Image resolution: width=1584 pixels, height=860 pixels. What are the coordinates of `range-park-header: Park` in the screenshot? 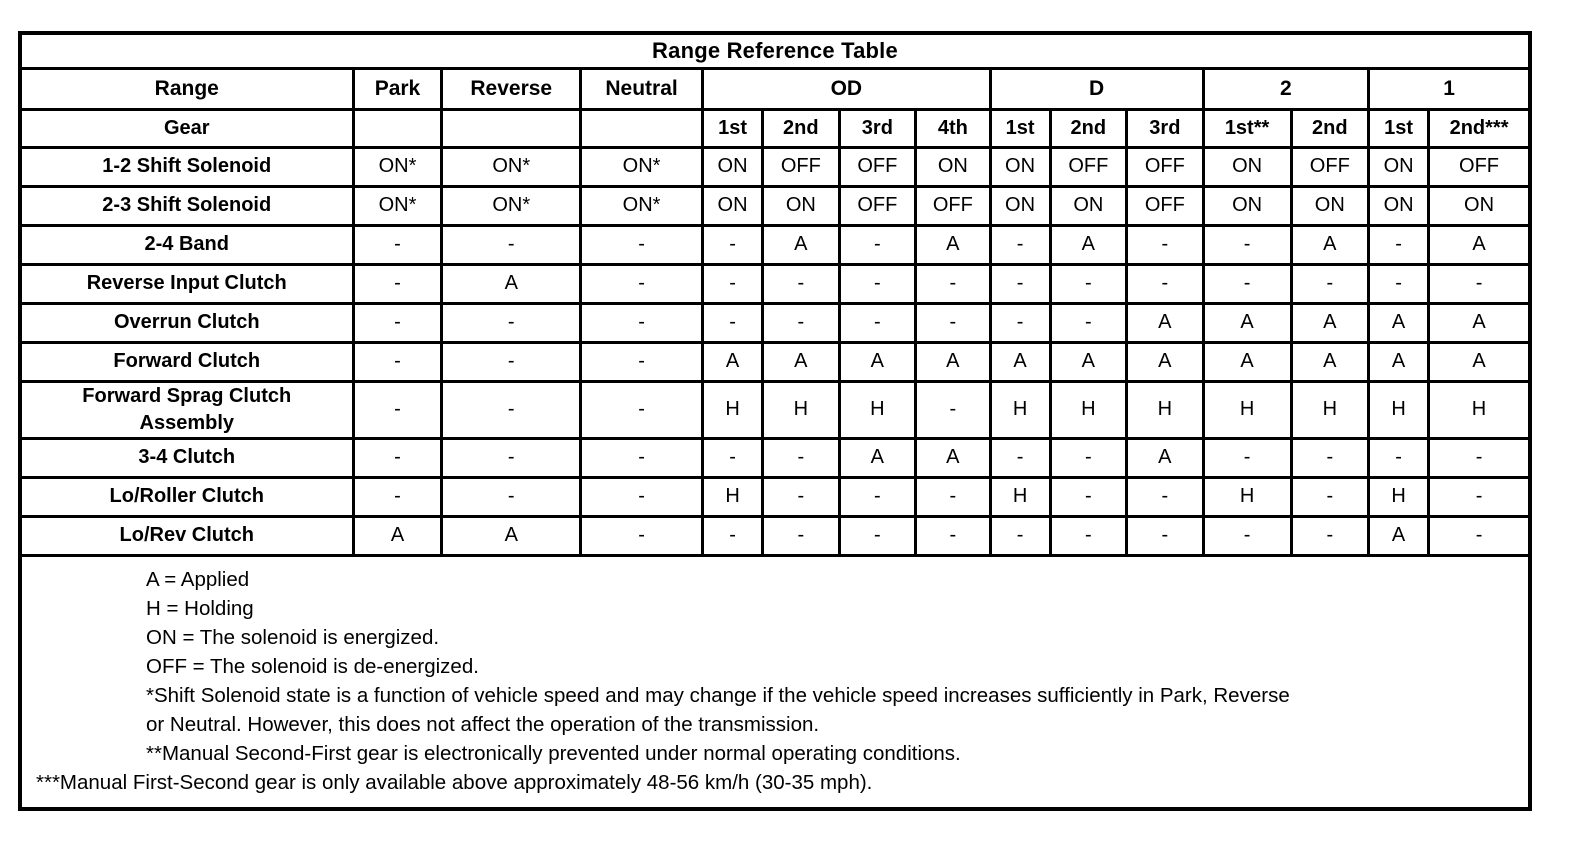 It's located at (397, 88).